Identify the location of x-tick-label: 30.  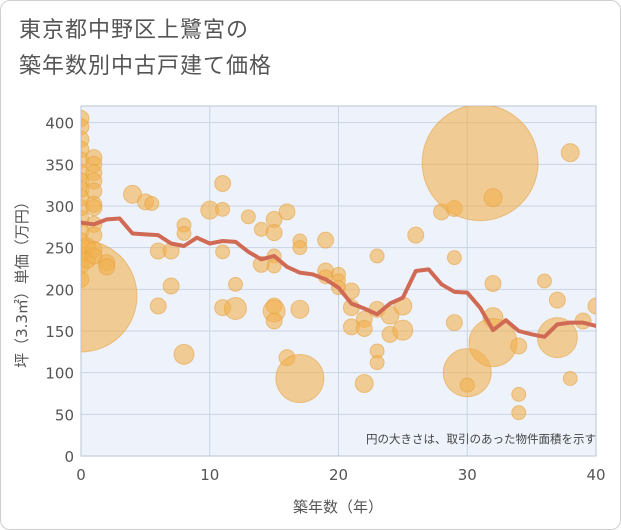
(467, 475).